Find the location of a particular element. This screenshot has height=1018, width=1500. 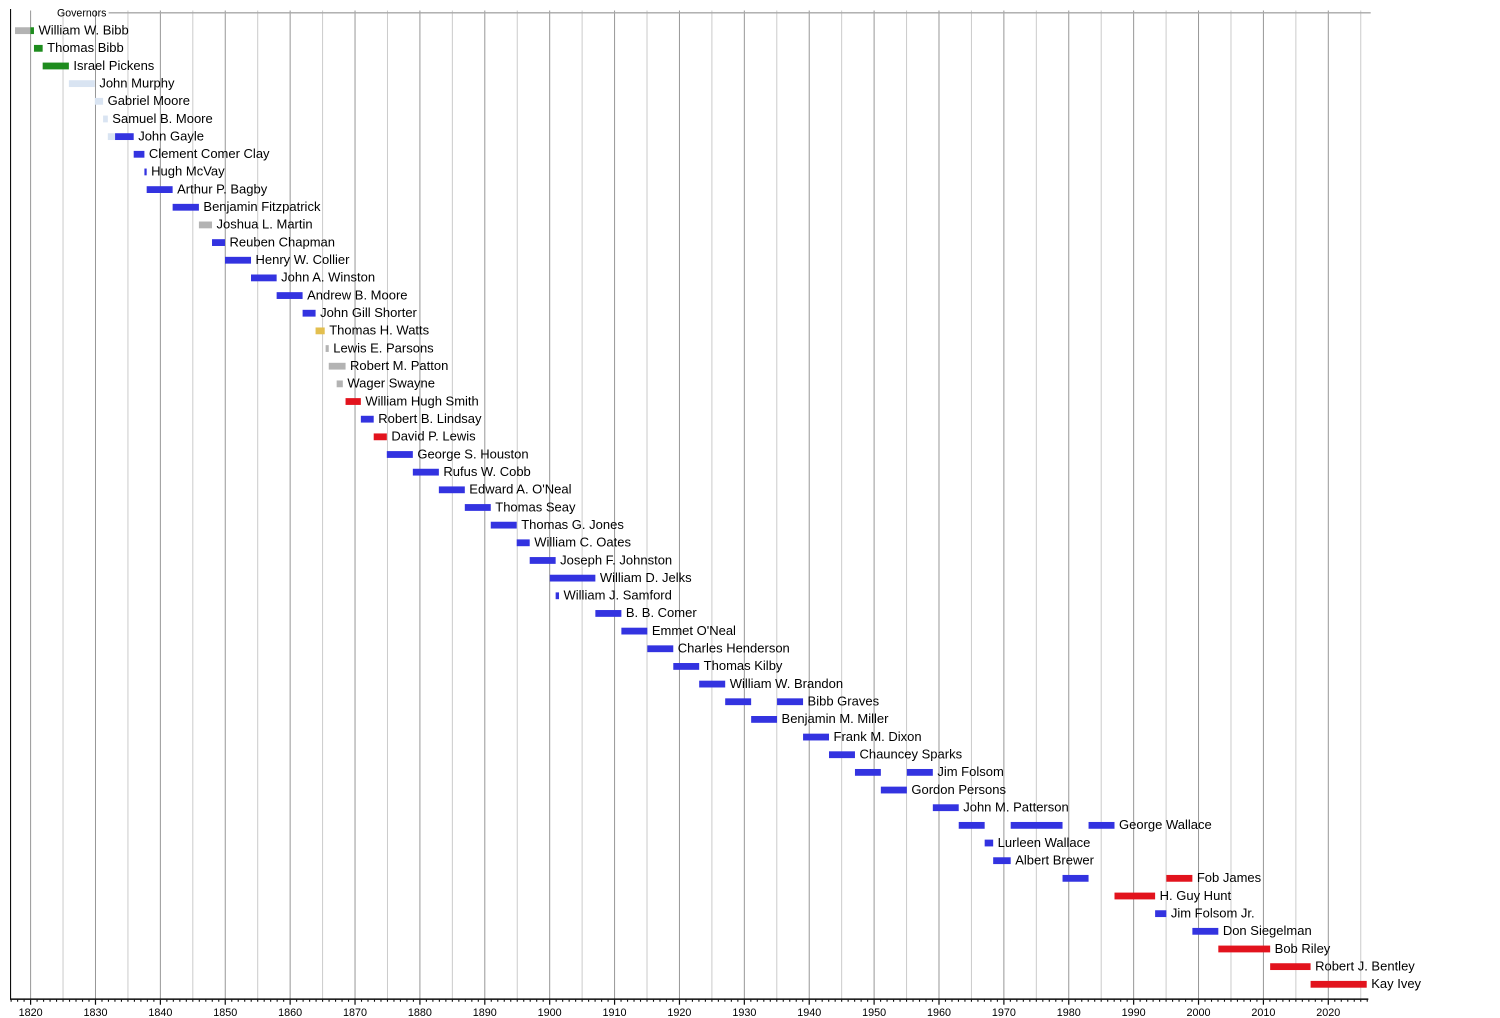

svg-text: John M. Patterson is located at coordinates (1016, 807).